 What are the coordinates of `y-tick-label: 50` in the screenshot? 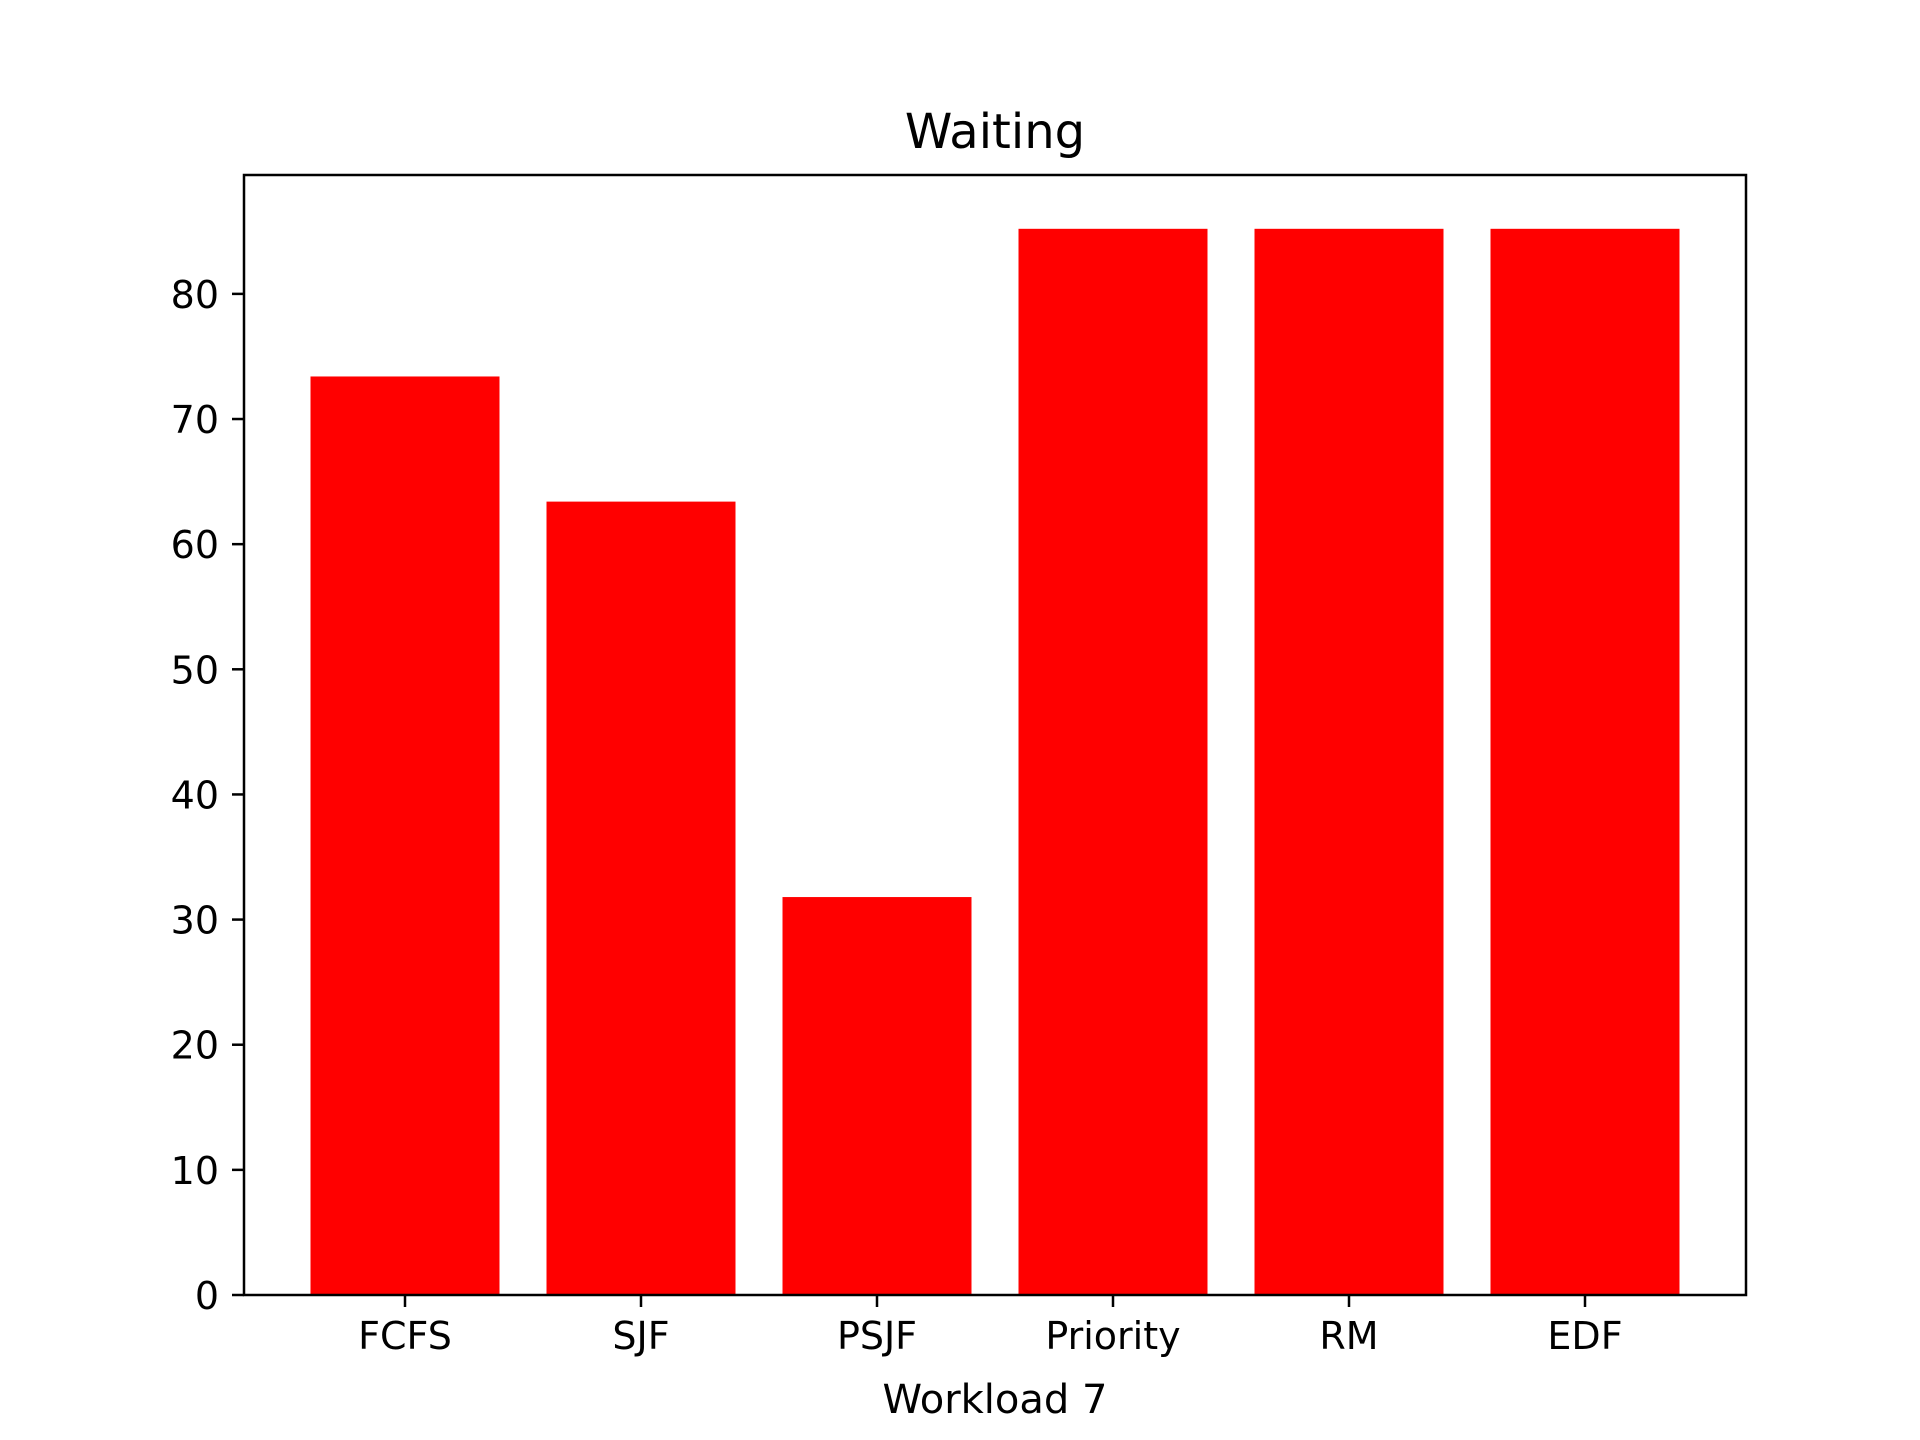 It's located at (195, 670).